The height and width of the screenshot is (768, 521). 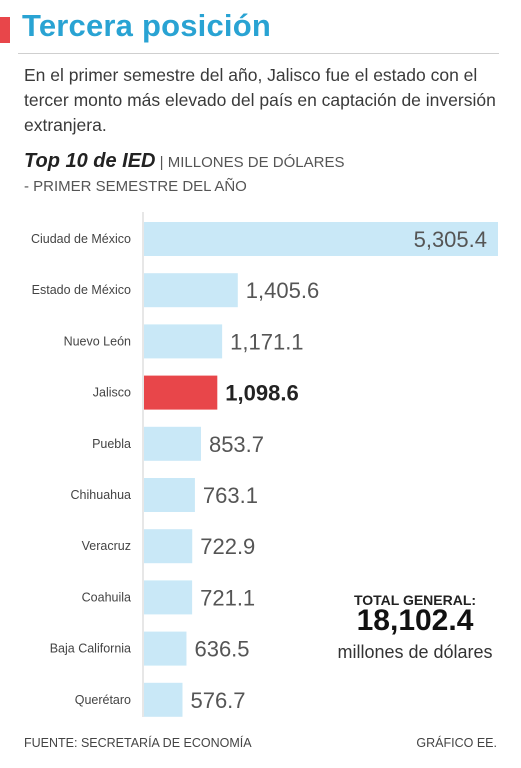 I want to click on chart-subtitle-bold: Top 10 de IED, so click(x=90, y=161).